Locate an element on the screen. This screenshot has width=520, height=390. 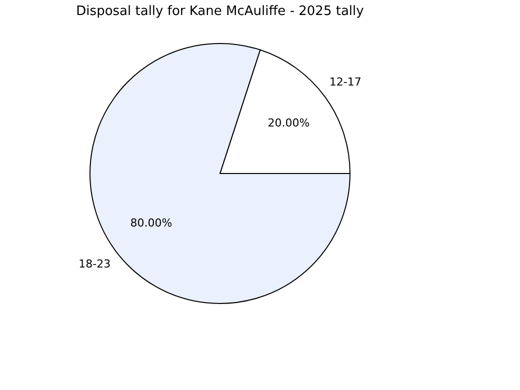
chart-title: Disposal tally for Kane McAuliffe - 2025 tally is located at coordinates (220, 11).